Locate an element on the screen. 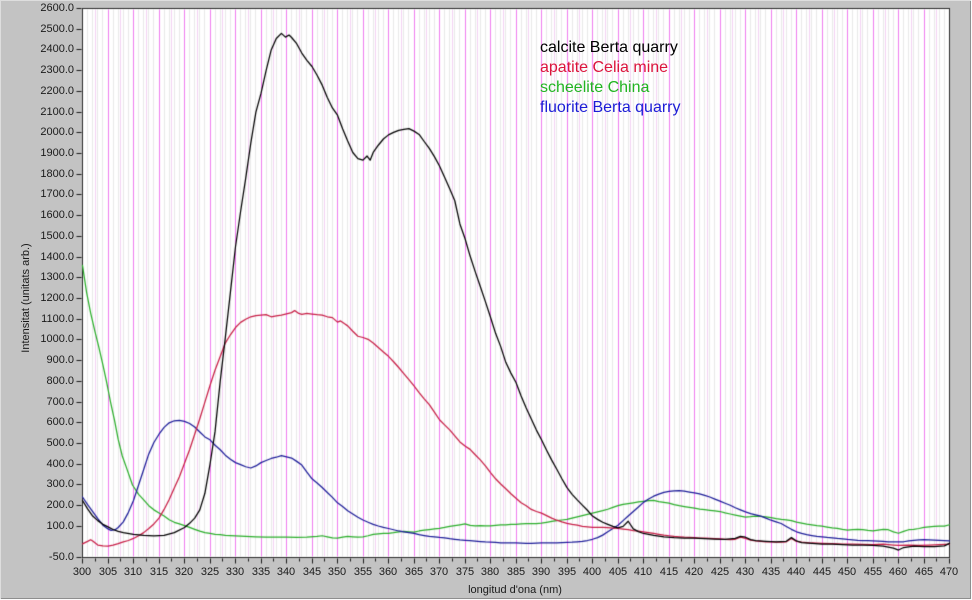  x-tick-label: 335 is located at coordinates (261, 572).